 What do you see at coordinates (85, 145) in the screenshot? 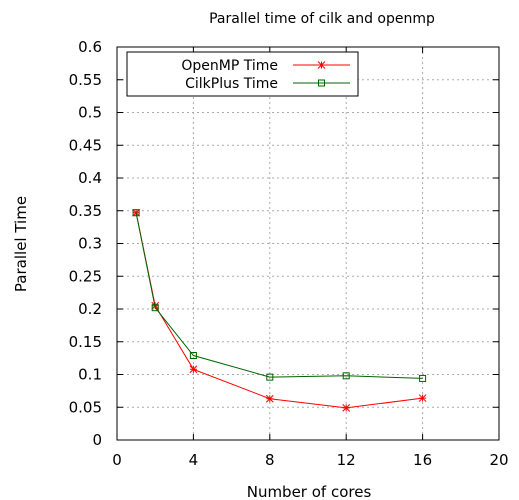
I see `y-tick-label: 0.45` at bounding box center [85, 145].